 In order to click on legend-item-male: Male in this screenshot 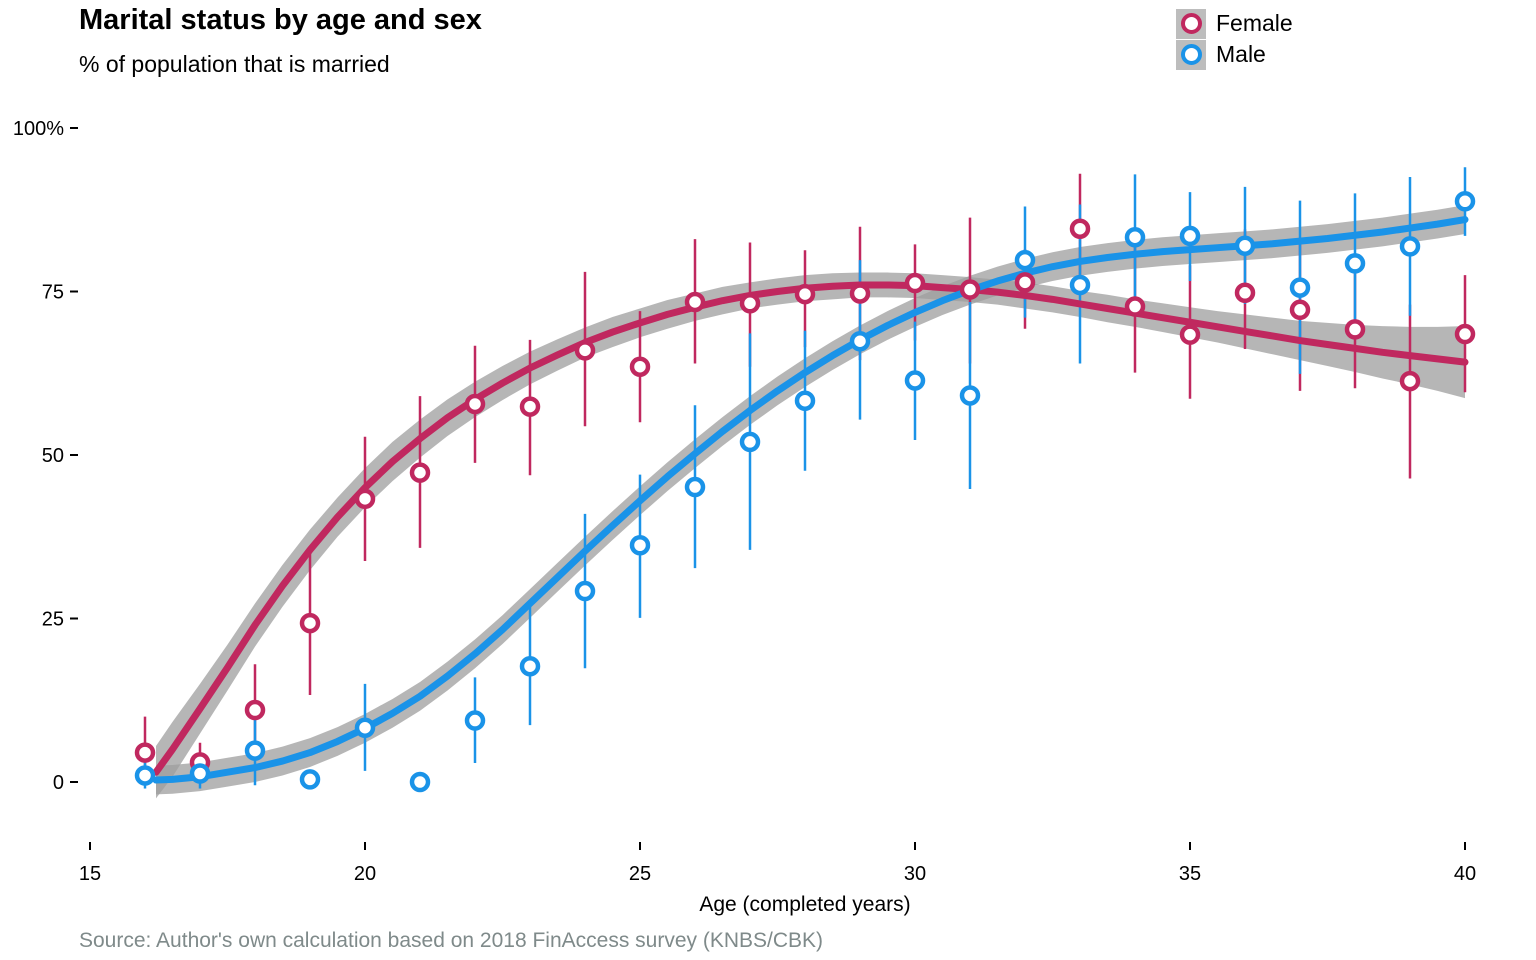, I will do `click(1234, 54)`.